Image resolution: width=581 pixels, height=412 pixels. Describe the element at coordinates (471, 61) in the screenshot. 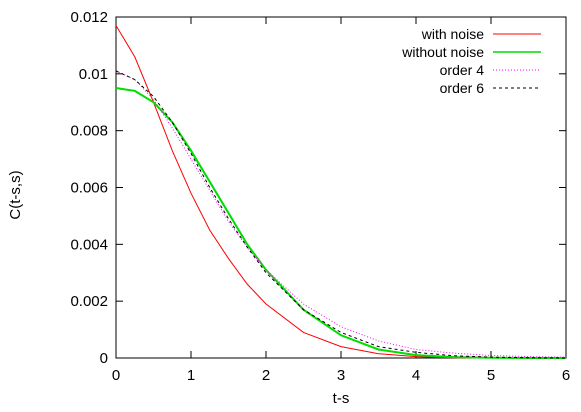

I see `legend: with noise without noise order 4 order 6` at that location.